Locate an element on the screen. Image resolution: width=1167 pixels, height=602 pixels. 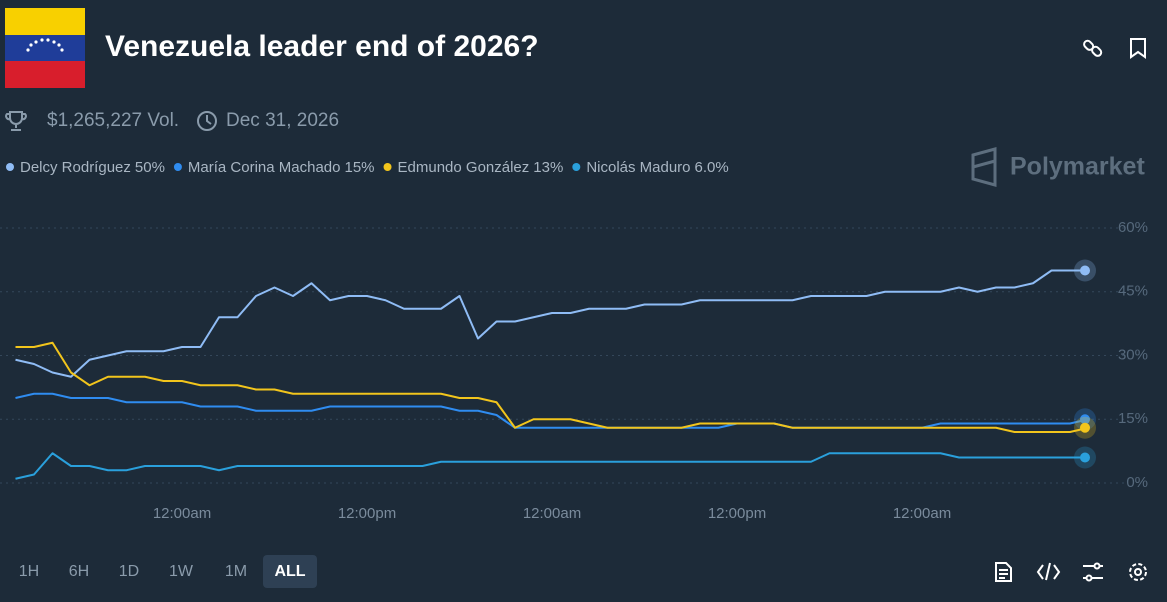
legend-value: 50% is located at coordinates (150, 167).